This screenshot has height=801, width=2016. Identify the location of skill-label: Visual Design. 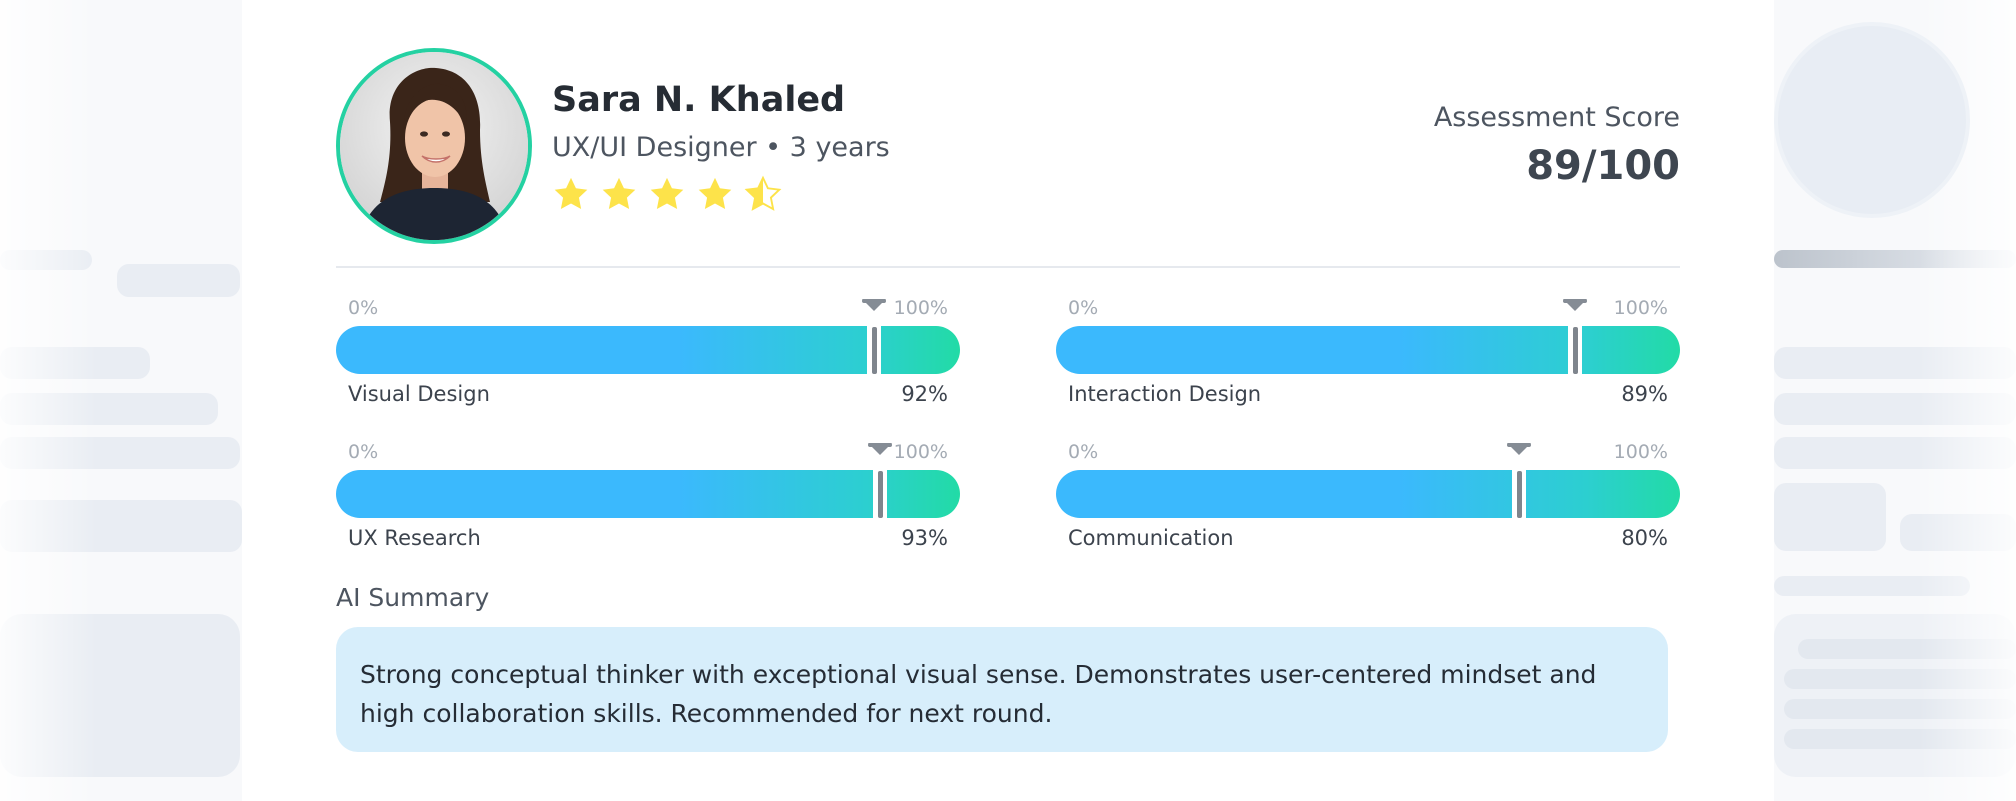
(419, 394).